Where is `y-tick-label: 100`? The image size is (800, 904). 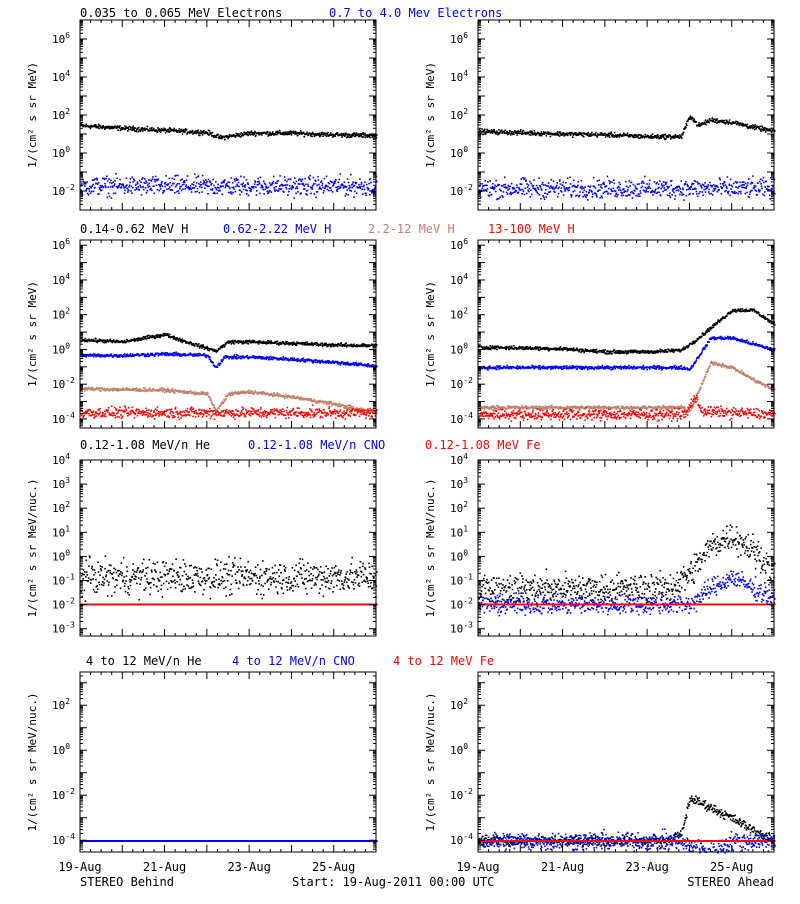 y-tick-label: 100 is located at coordinates (61, 152).